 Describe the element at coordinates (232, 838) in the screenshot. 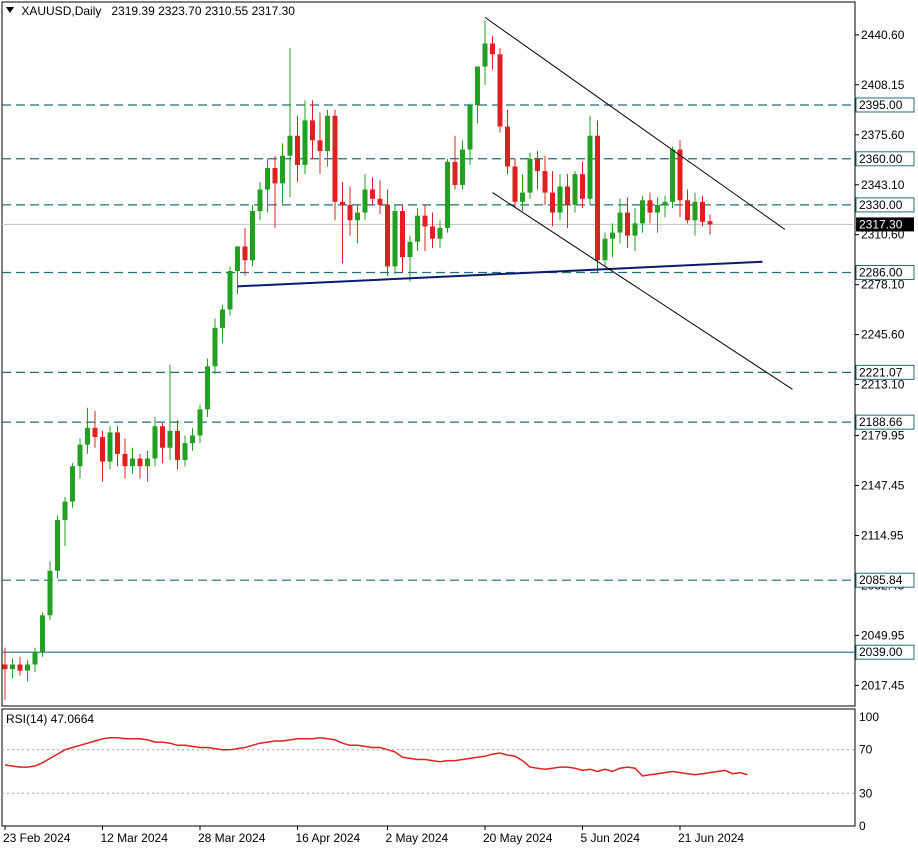

I see `x-tick-label: 28 Mar 2024` at that location.